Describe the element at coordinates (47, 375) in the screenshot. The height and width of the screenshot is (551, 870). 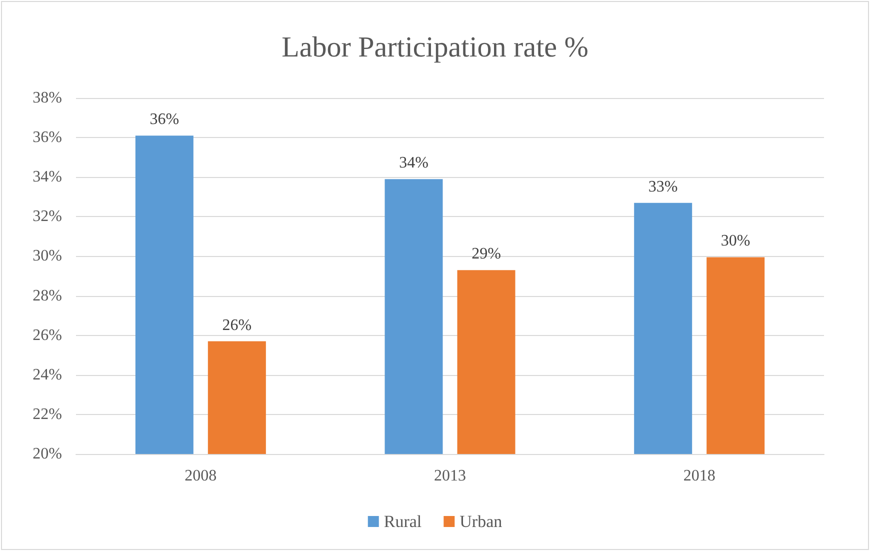
I see `y-tick-label: 24%` at that location.